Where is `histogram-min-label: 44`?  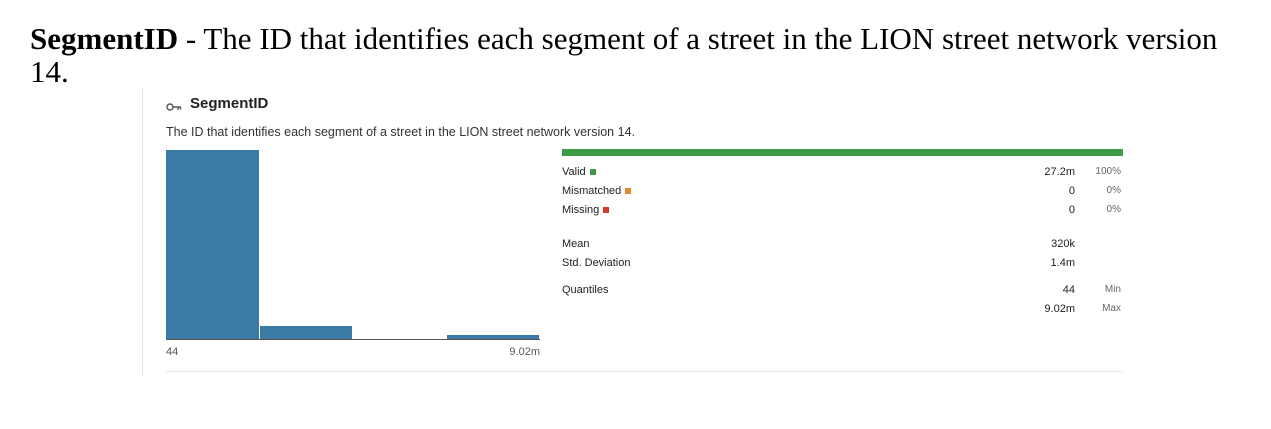
histogram-min-label: 44 is located at coordinates (172, 352).